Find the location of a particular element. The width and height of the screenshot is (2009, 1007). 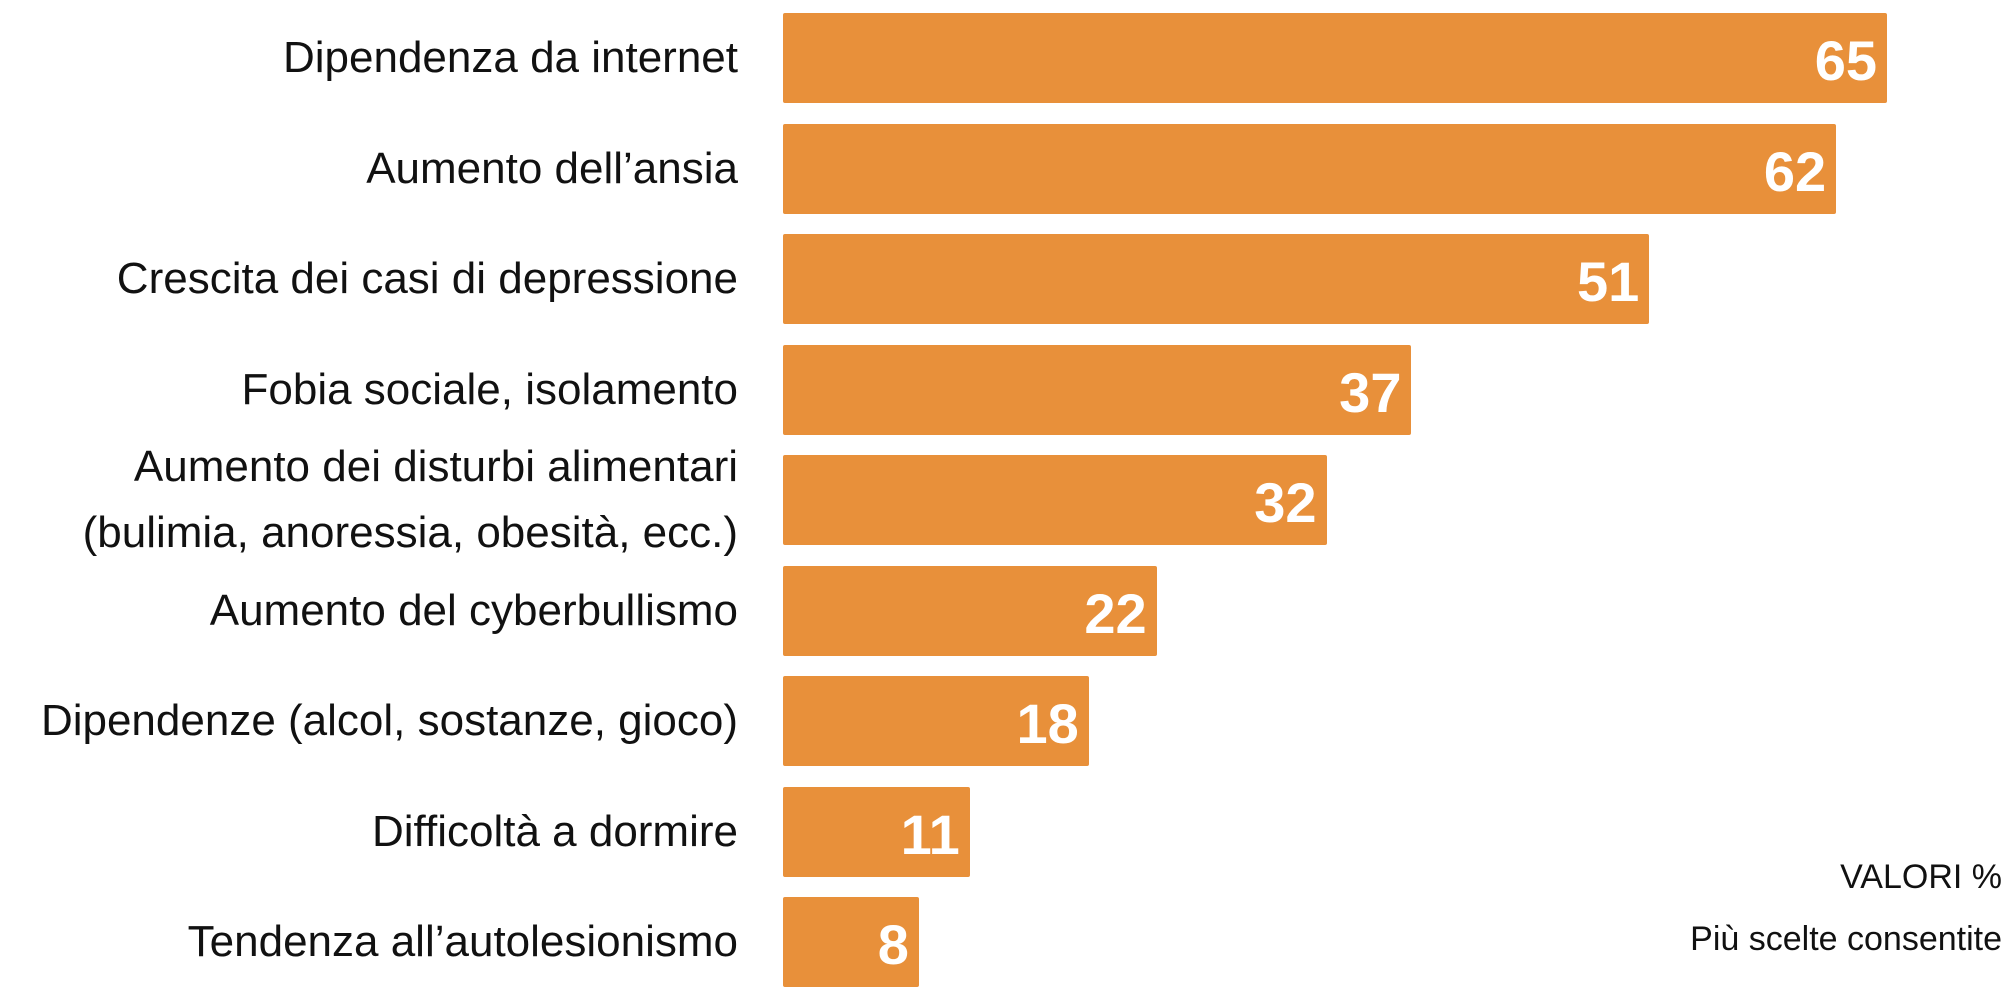

category-label: Aumento del cyberbullismo is located at coordinates (473, 610).